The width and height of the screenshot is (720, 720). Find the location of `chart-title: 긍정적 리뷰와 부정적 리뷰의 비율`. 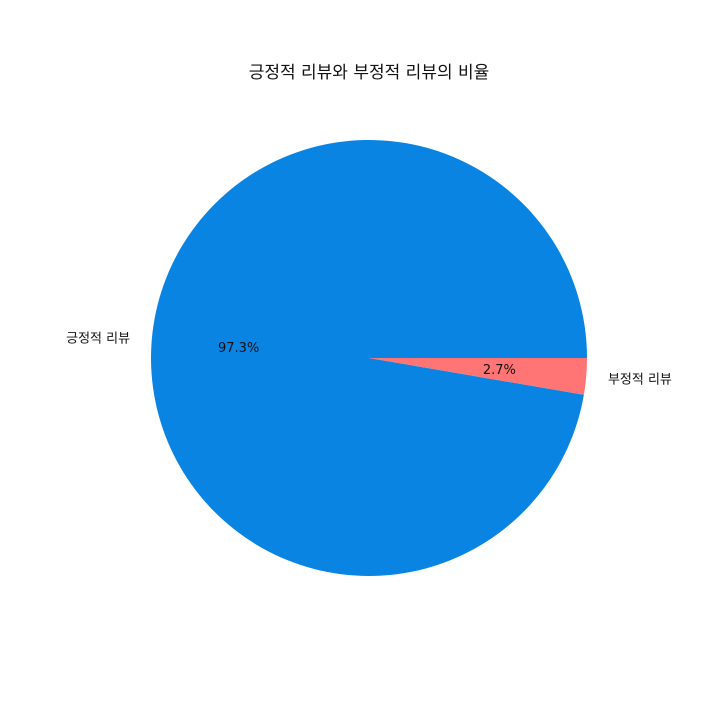

chart-title: 긍정적 리뷰와 부정적 리뷰의 비율 is located at coordinates (369, 73).